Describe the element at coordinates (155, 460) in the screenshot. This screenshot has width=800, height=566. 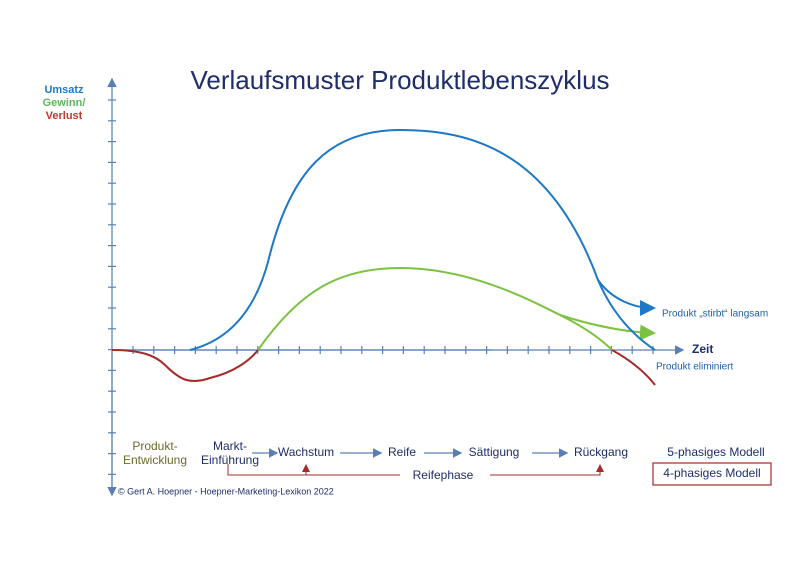
I see `phase: Entwicklung` at that location.